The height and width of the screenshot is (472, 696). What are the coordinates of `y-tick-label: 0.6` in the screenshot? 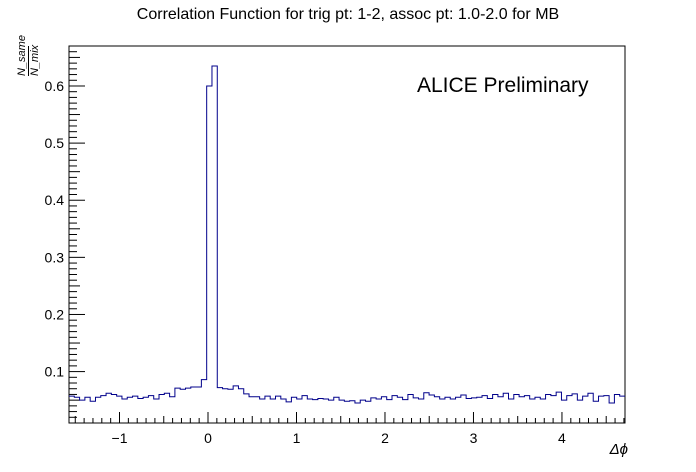 It's located at (55, 86).